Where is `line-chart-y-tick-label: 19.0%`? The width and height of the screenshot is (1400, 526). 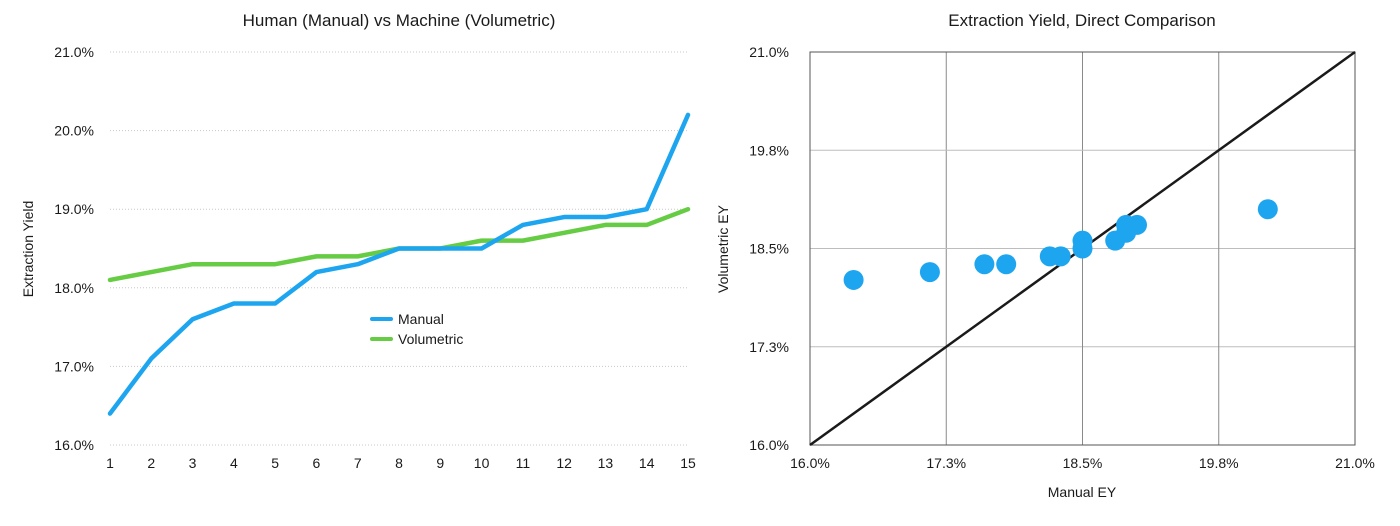
line-chart-y-tick-label: 19.0% is located at coordinates (74, 209).